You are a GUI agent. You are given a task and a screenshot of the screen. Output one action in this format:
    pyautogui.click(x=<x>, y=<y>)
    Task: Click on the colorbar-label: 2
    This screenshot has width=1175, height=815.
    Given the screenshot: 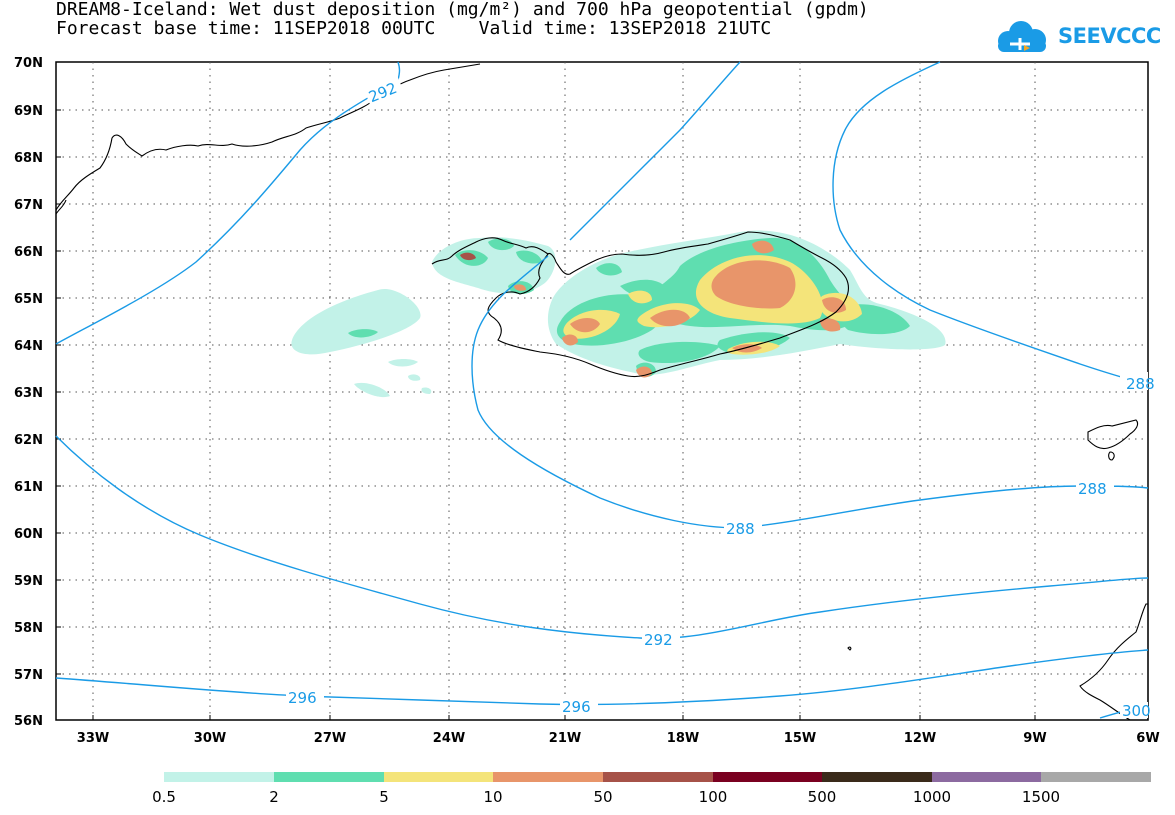 What is the action you would take?
    pyautogui.click(x=274, y=797)
    